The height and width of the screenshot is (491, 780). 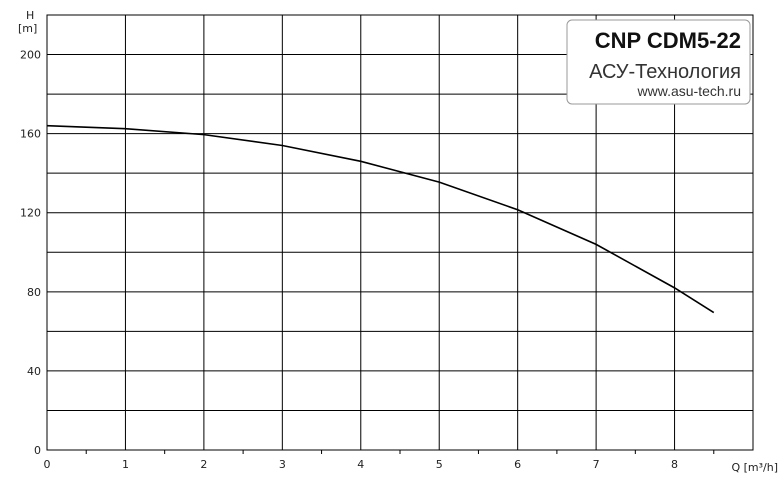 I want to click on y-axis-unit: [m], so click(x=27, y=28).